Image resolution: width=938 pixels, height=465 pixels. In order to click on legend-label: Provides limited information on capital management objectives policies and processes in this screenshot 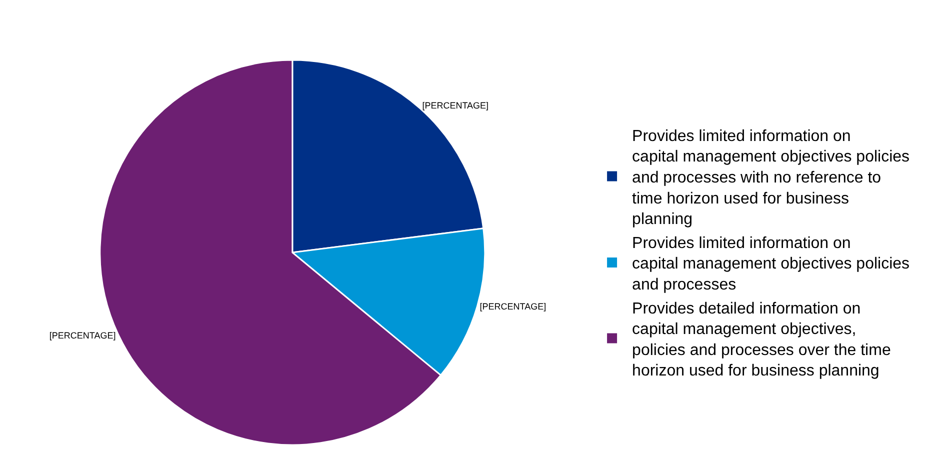, I will do `click(771, 264)`.